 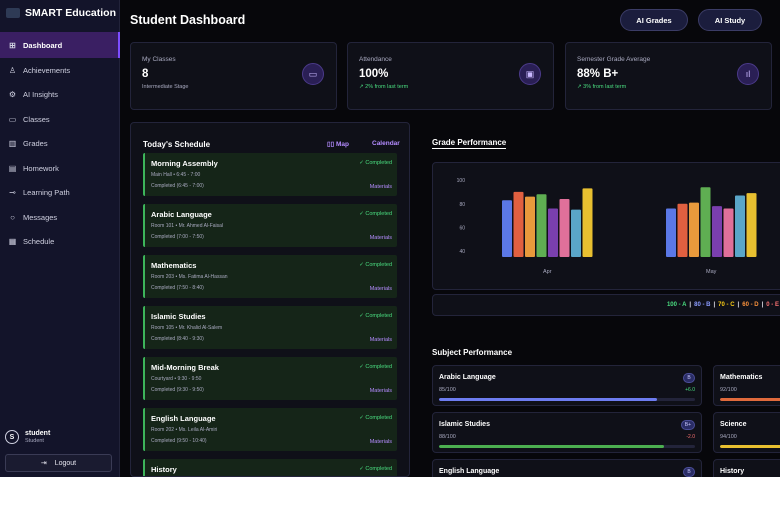 I want to click on sidebar-item-grades: ▥ Grades, so click(x=60, y=144).